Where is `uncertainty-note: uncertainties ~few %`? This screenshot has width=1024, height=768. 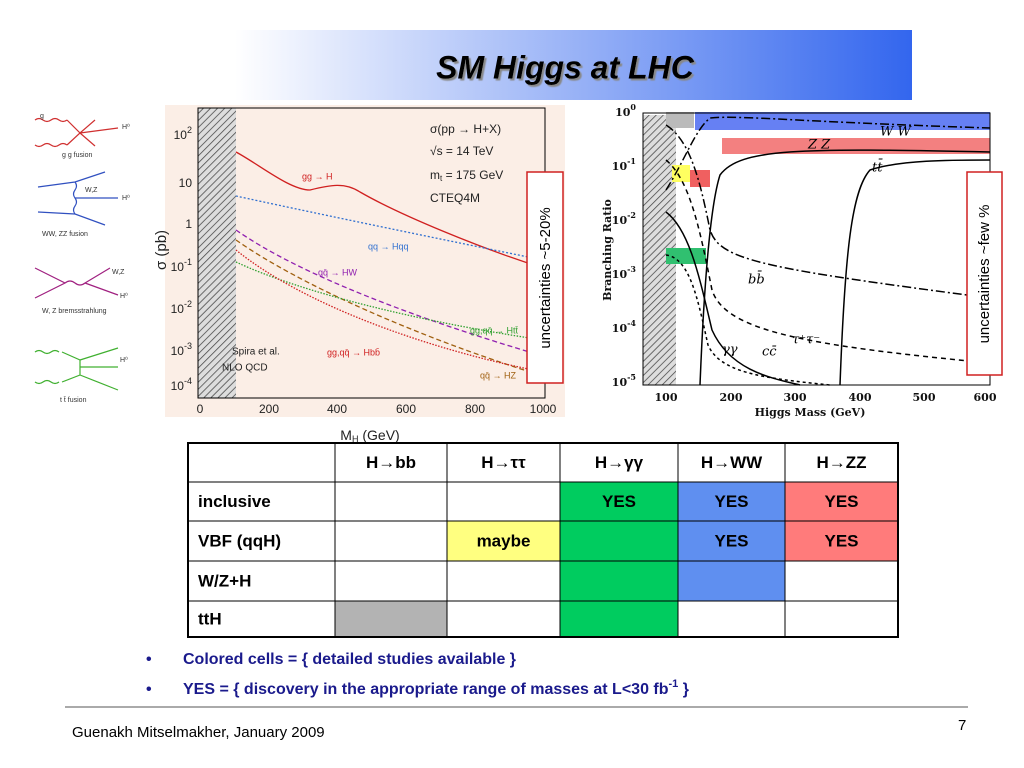
uncertainty-note: uncertainties ~few % is located at coordinates (984, 274).